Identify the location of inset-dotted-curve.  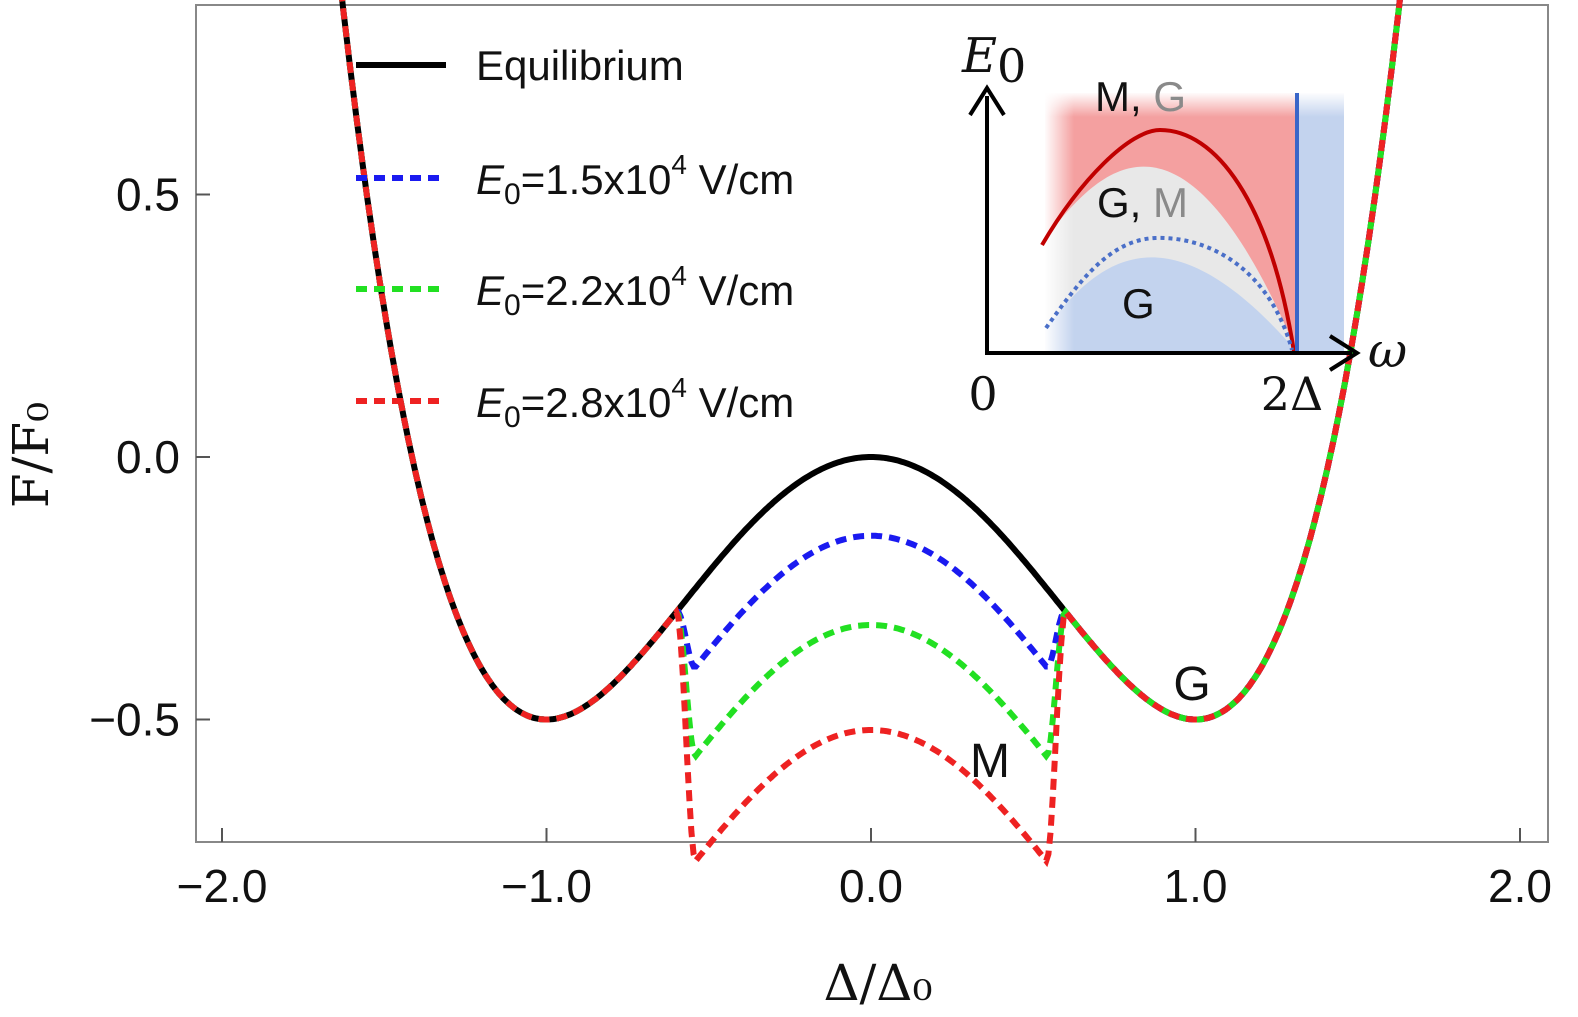
(1169, 293).